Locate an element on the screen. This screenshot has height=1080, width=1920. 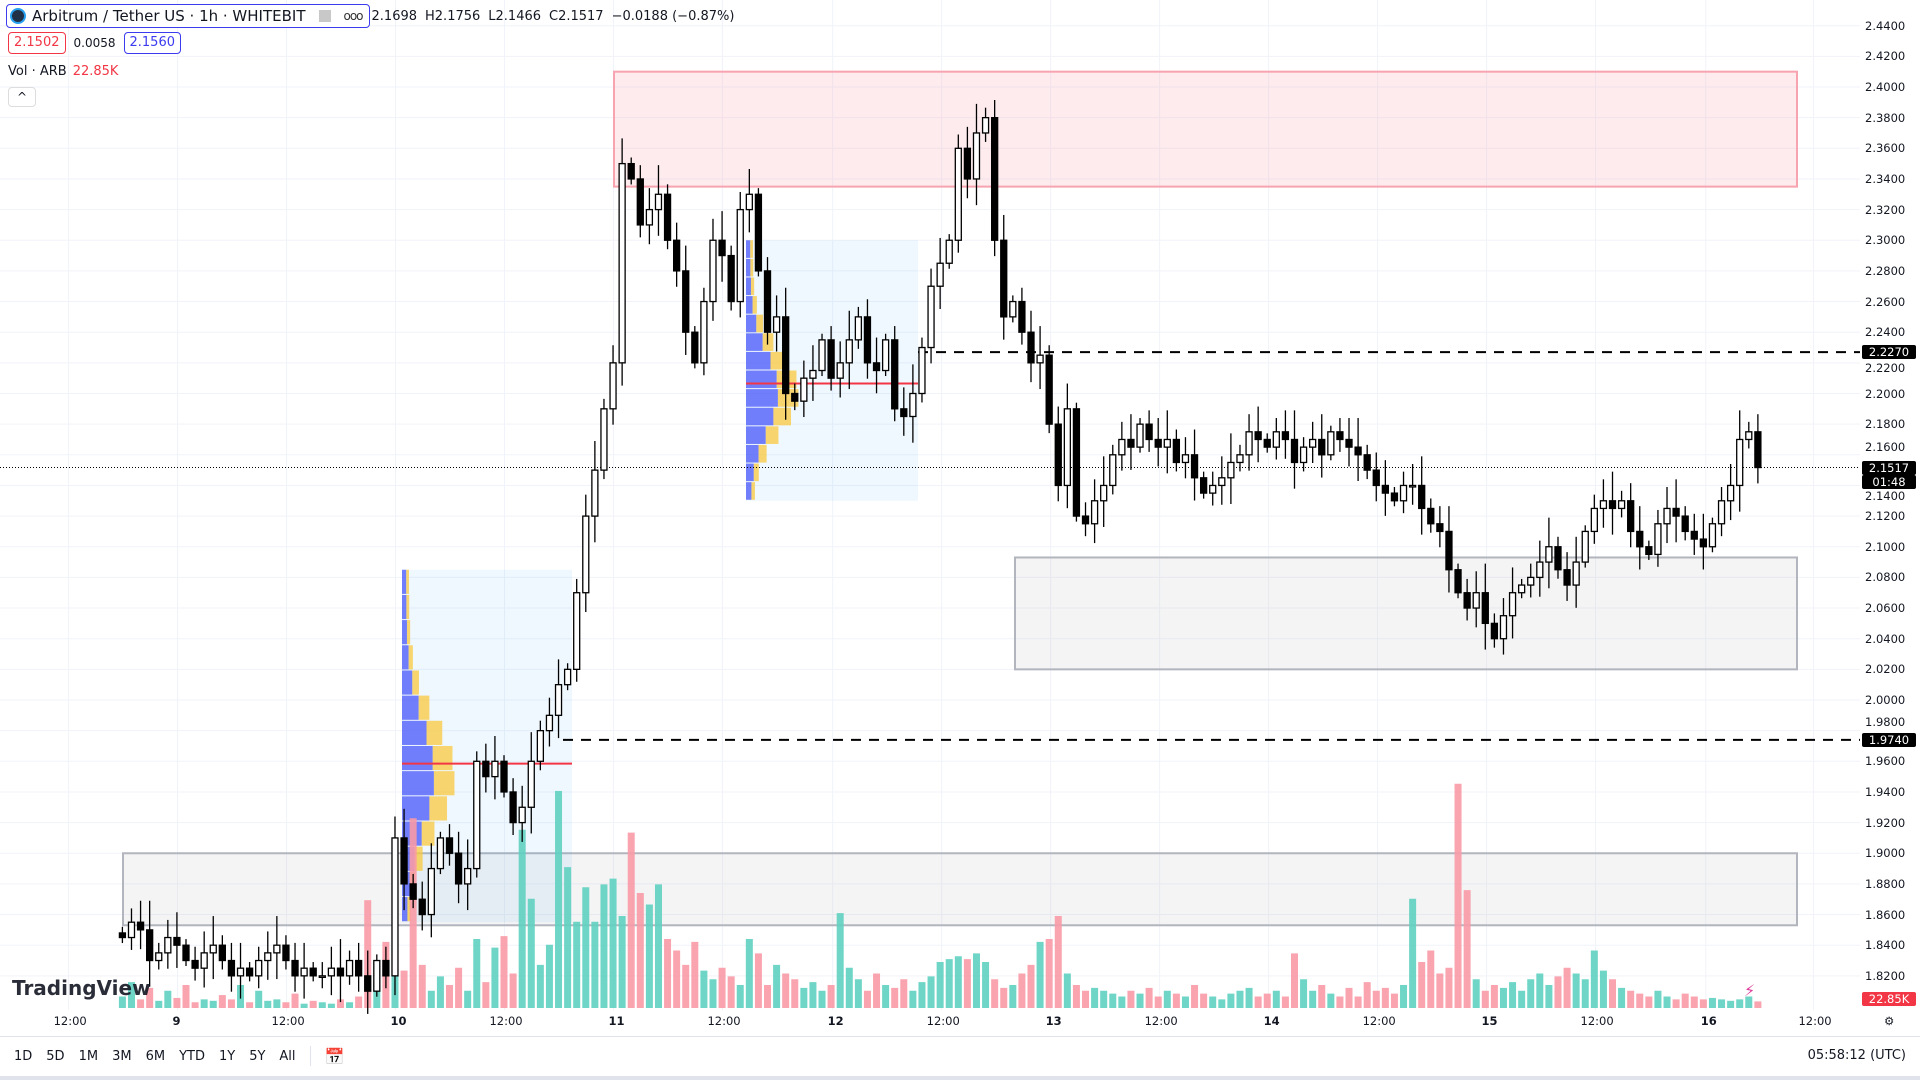
price-tick: 2.0800 is located at coordinates (1885, 577).